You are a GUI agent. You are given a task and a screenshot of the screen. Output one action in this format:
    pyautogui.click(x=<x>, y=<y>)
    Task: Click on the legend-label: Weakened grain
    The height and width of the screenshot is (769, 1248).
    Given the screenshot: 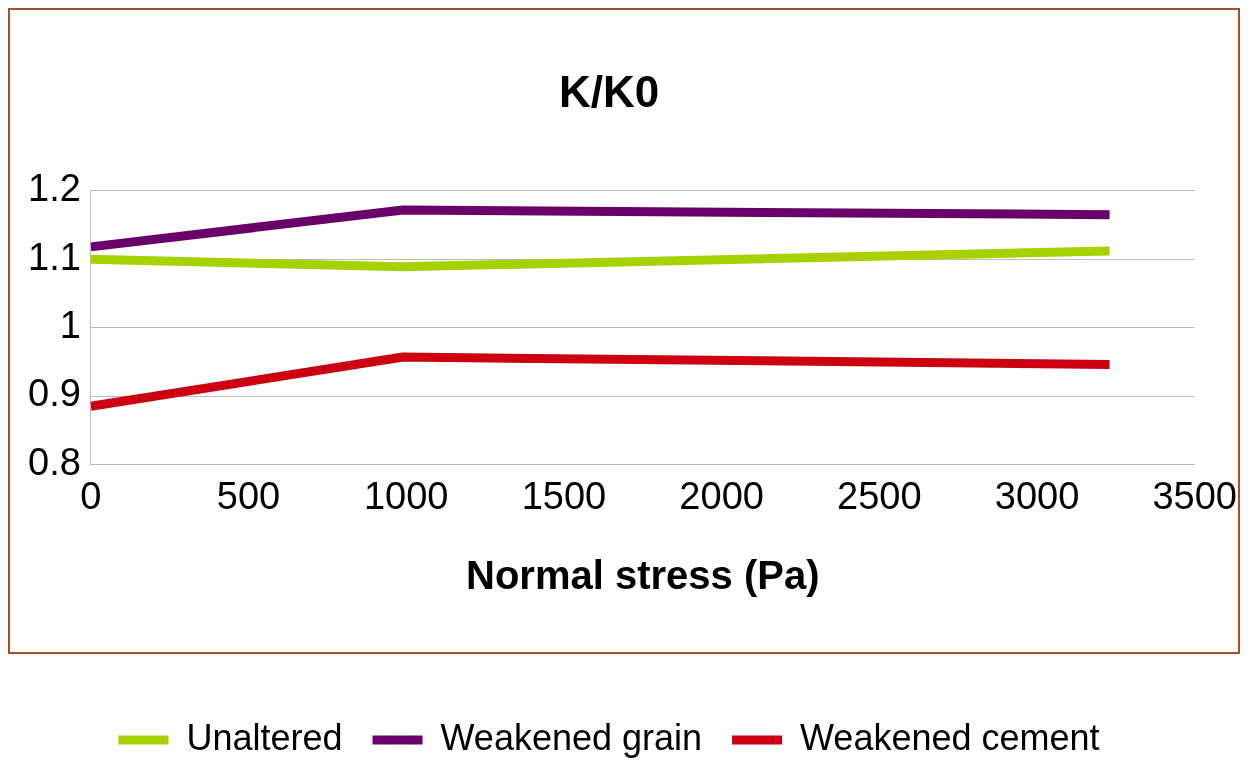 What is the action you would take?
    pyautogui.click(x=571, y=737)
    